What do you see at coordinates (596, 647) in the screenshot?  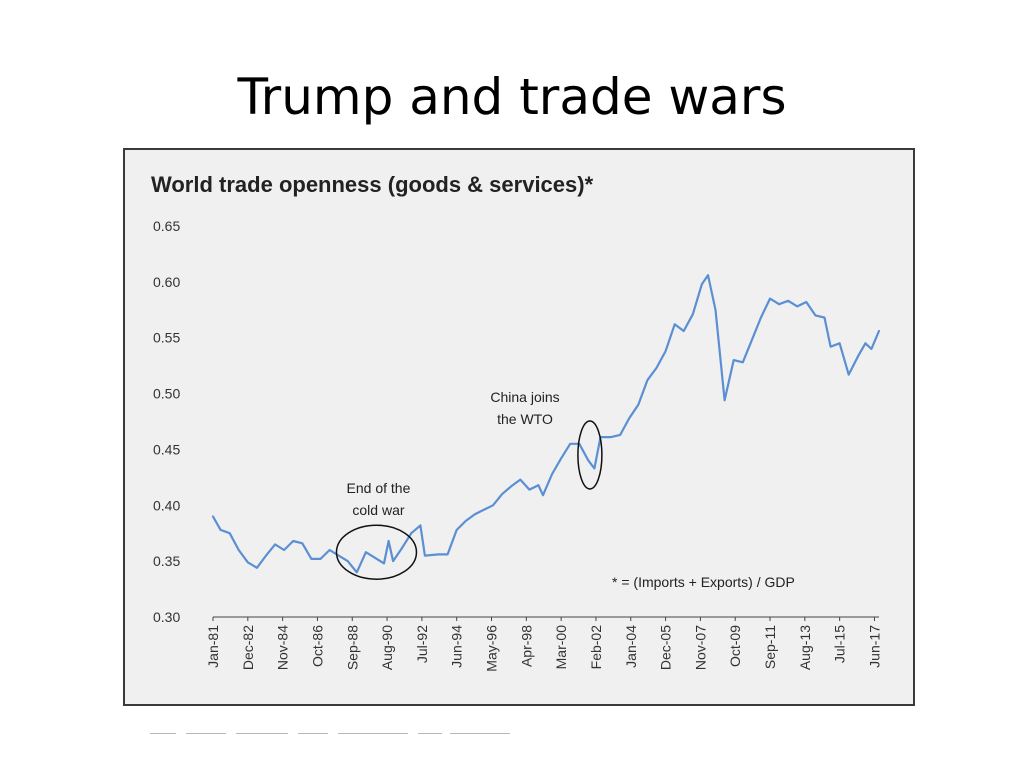 I see `x-tick-label: Feb-02` at bounding box center [596, 647].